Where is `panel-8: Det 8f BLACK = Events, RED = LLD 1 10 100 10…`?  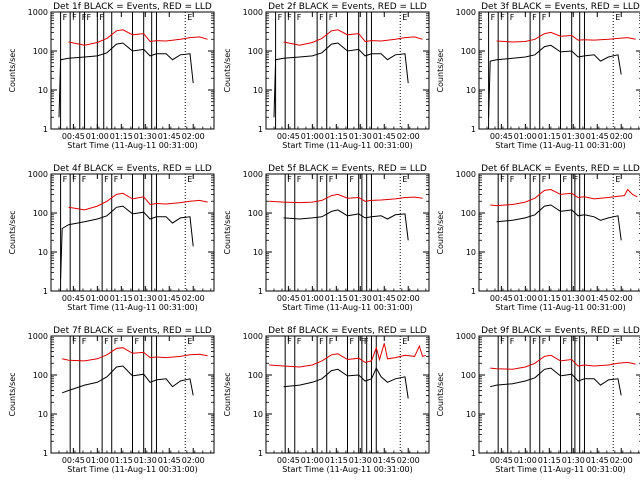 panel-8: Det 8f BLACK = Events, RED = LLD 1 10 100 10… is located at coordinates (326, 400).